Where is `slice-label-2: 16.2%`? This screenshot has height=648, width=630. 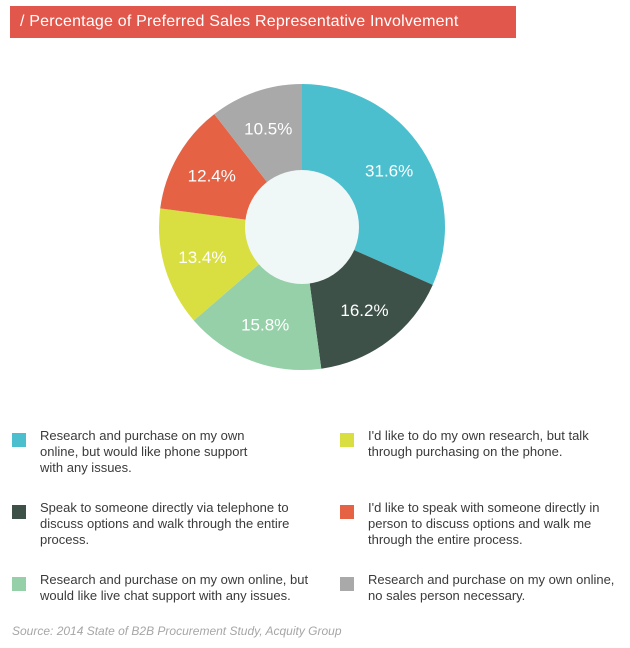 slice-label-2: 16.2% is located at coordinates (364, 310).